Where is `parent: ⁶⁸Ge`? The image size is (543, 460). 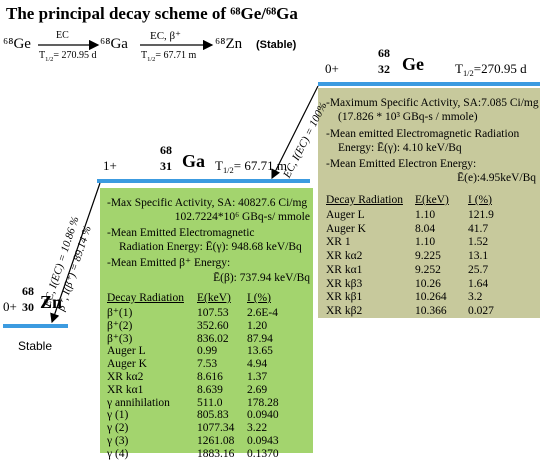
parent: ⁶⁸Ge is located at coordinates (17, 44).